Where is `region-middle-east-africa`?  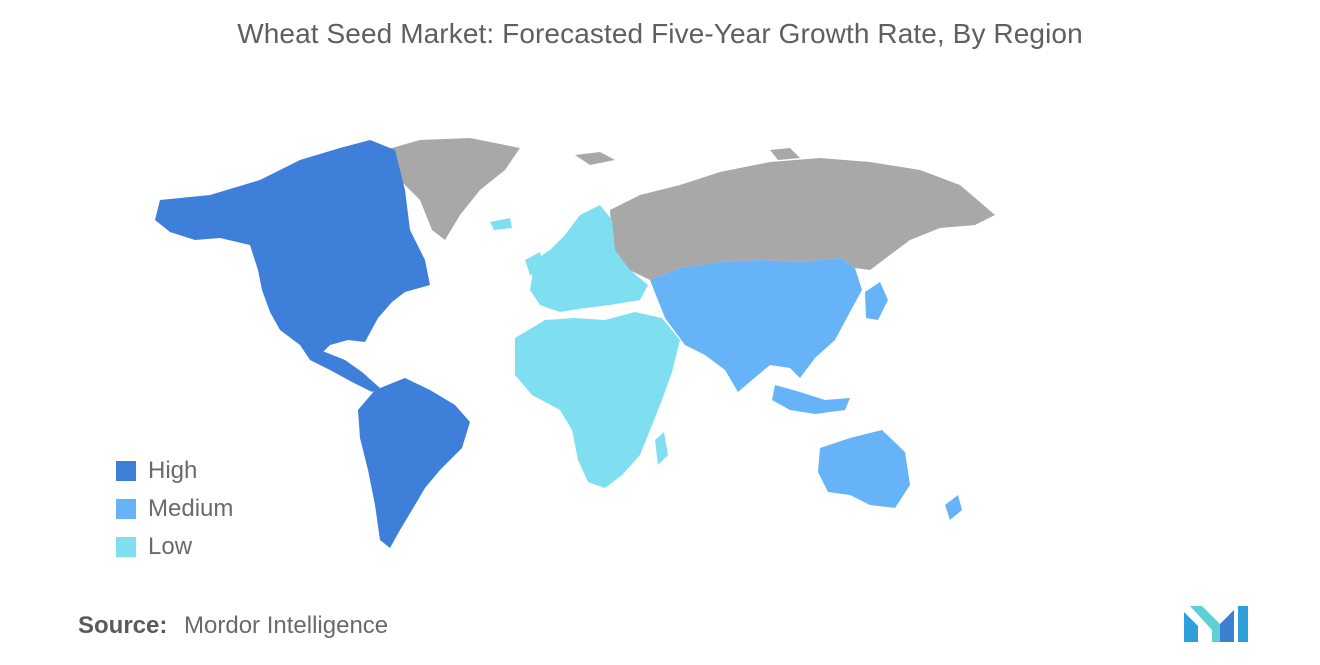 region-middle-east-africa is located at coordinates (597, 400).